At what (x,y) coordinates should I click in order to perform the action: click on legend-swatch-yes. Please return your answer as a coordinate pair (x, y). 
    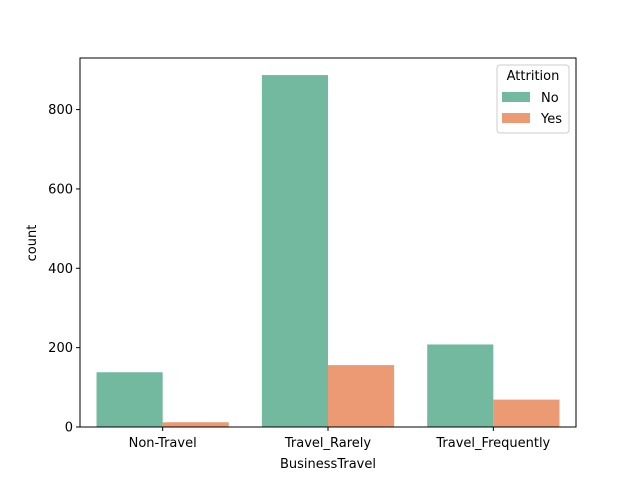
    Looking at the image, I should click on (516, 118).